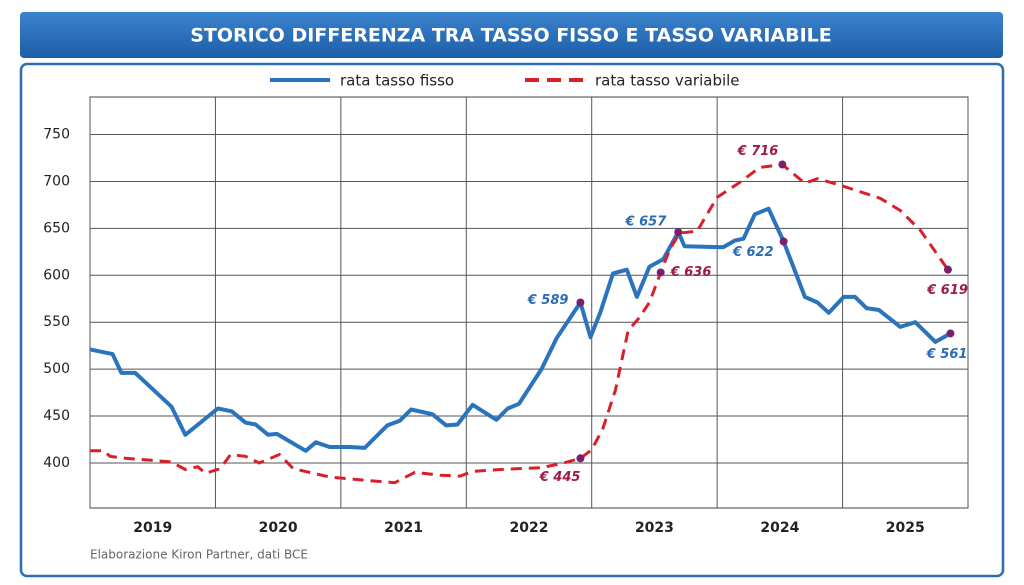 The width and height of the screenshot is (1024, 585). Describe the element at coordinates (152, 528) in the screenshot. I see `x-tick-label: 2019` at that location.